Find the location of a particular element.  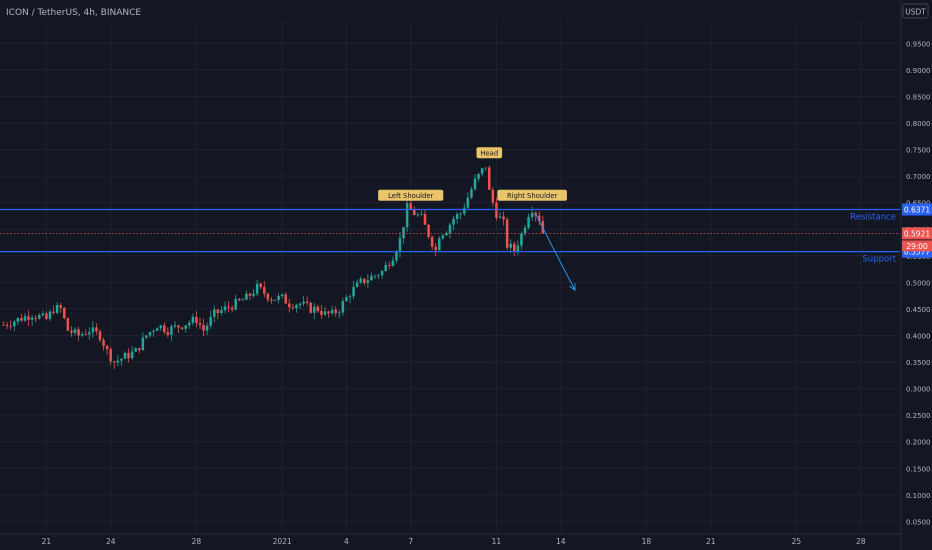

currency-badge: USDT is located at coordinates (915, 11).